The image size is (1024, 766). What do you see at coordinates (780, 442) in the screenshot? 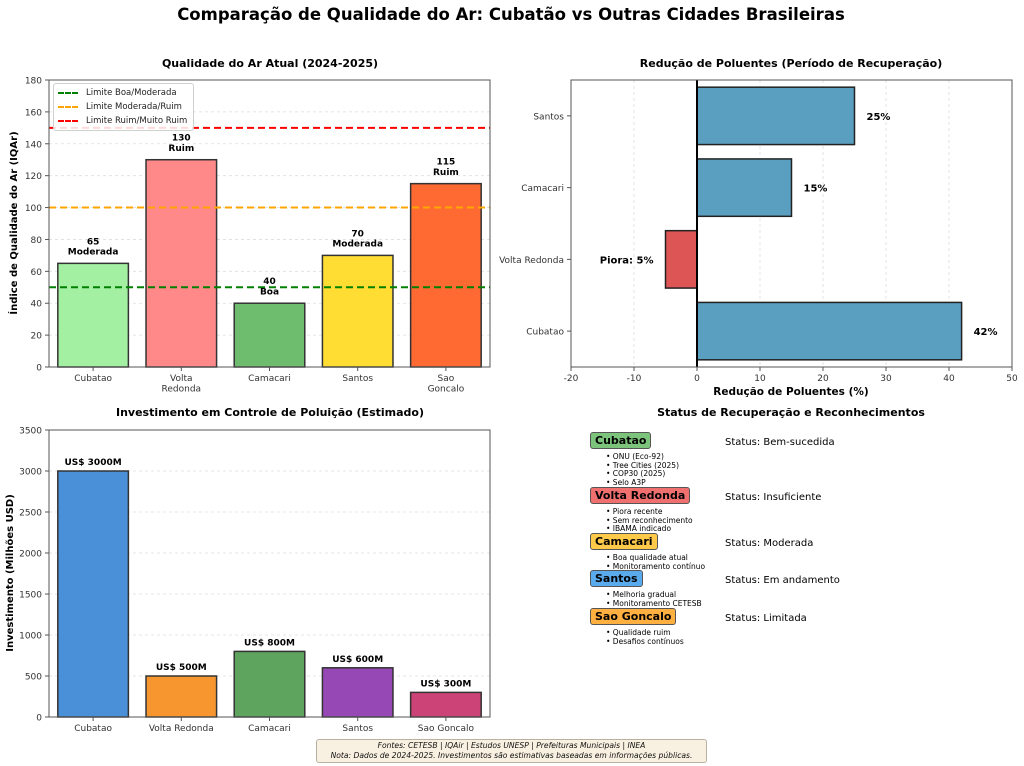
I see `city-status: Status: Bem-sucedida` at bounding box center [780, 442].